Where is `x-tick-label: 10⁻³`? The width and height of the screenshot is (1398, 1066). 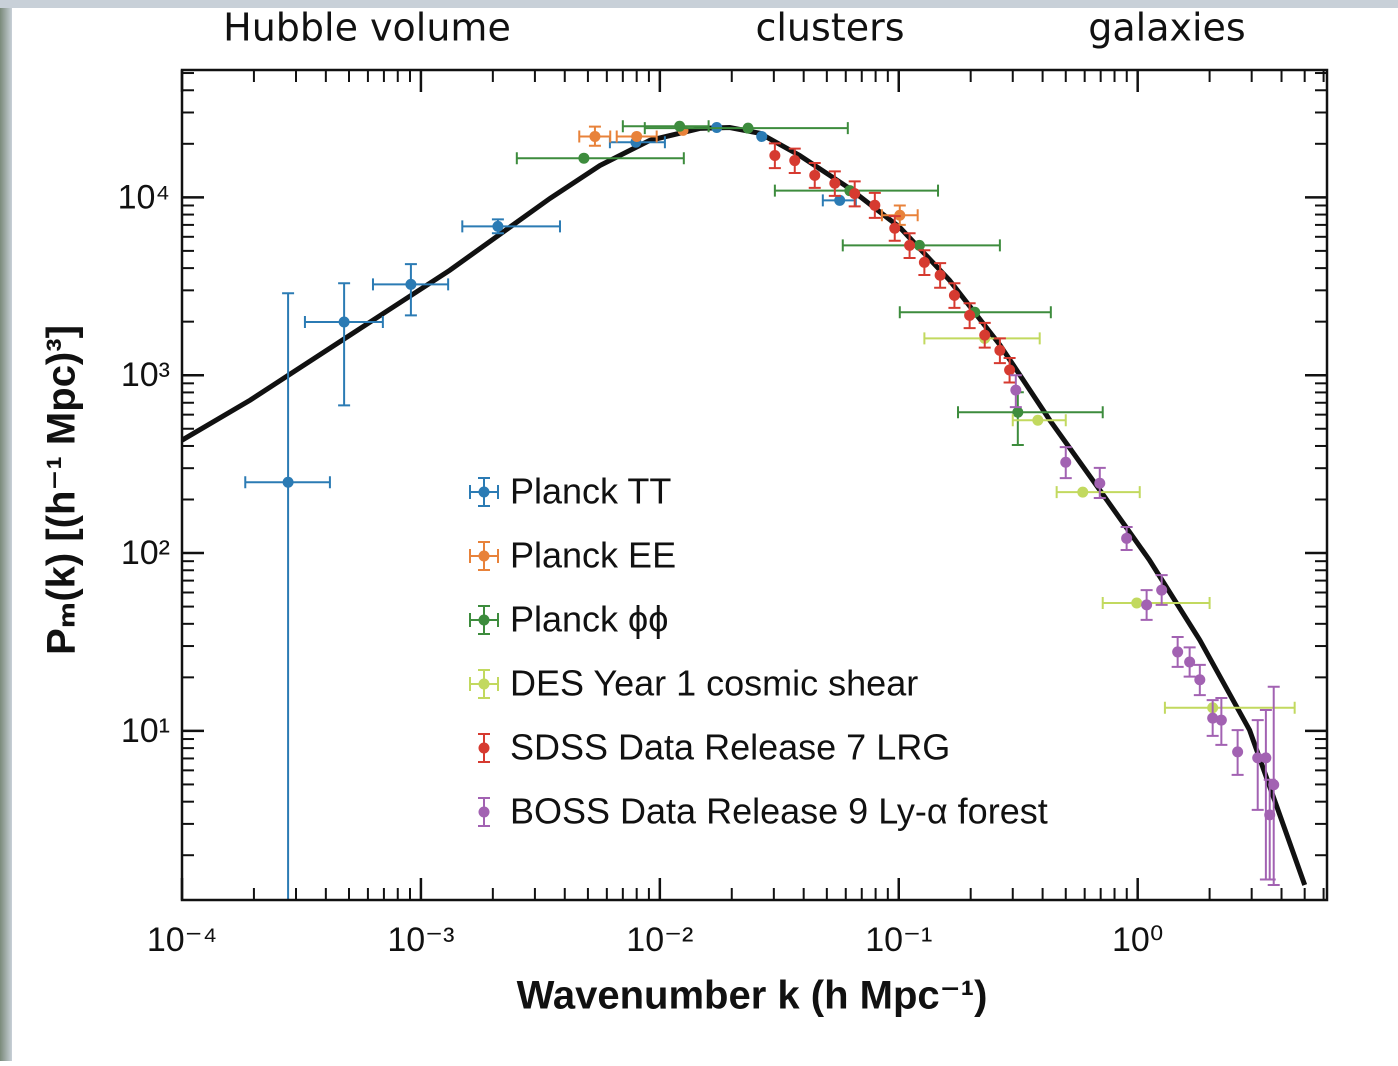 x-tick-label: 10⁻³ is located at coordinates (420, 940).